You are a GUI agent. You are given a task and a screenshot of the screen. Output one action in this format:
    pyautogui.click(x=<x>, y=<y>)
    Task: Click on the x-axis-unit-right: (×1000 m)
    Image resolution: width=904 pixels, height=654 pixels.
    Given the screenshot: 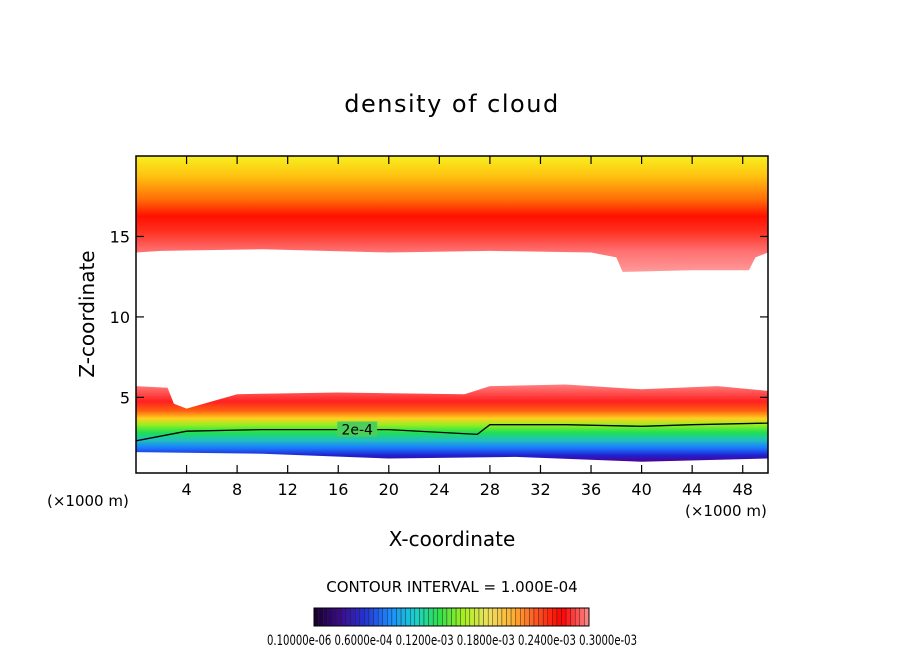 What is the action you would take?
    pyautogui.click(x=726, y=511)
    